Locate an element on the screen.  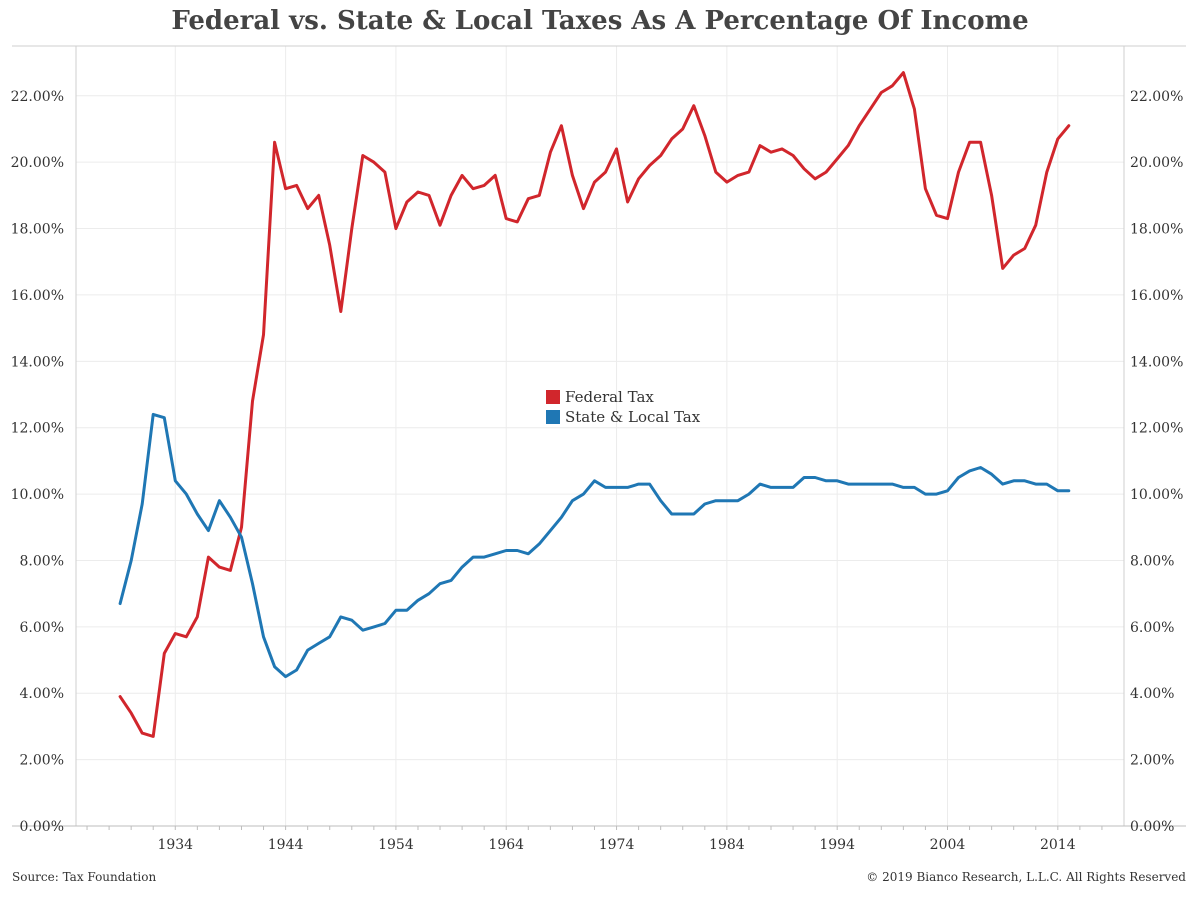
y-tick-label-right: 12.00% is located at coordinates (1156, 429).